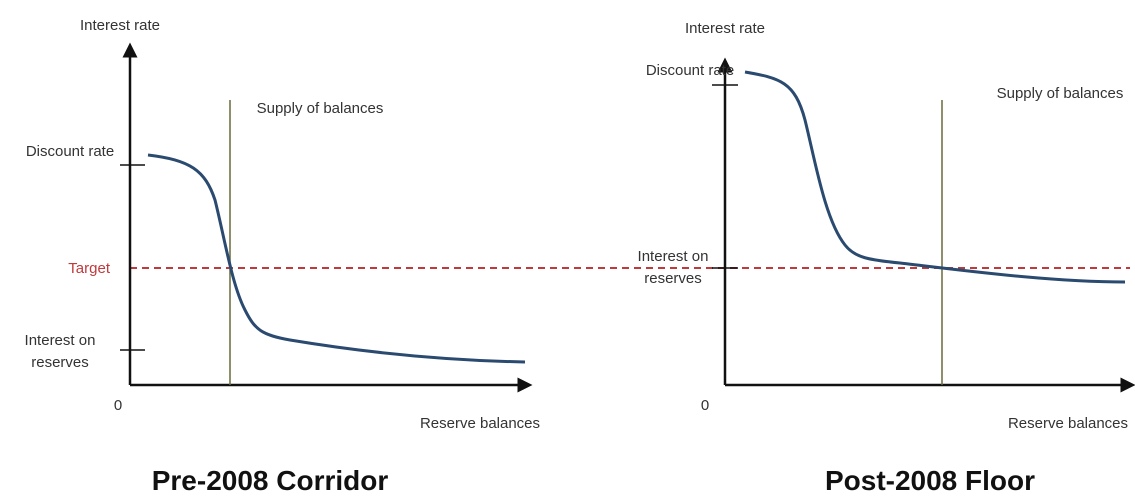 This screenshot has width=1135, height=497. What do you see at coordinates (270, 480) in the screenshot?
I see `panel-title: Pre-2008 Corridor` at bounding box center [270, 480].